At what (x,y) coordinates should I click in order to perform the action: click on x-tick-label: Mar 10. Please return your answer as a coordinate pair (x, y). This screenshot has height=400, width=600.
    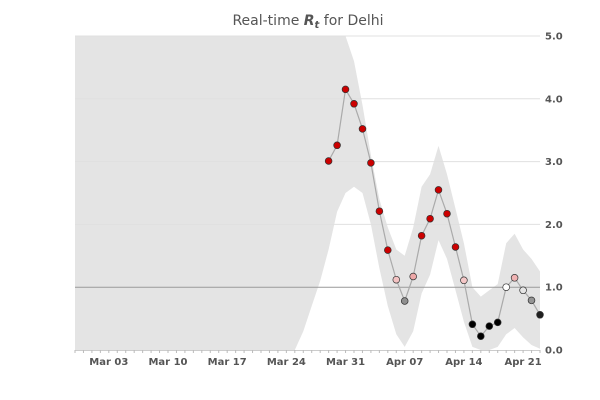
    Looking at the image, I should click on (167, 362).